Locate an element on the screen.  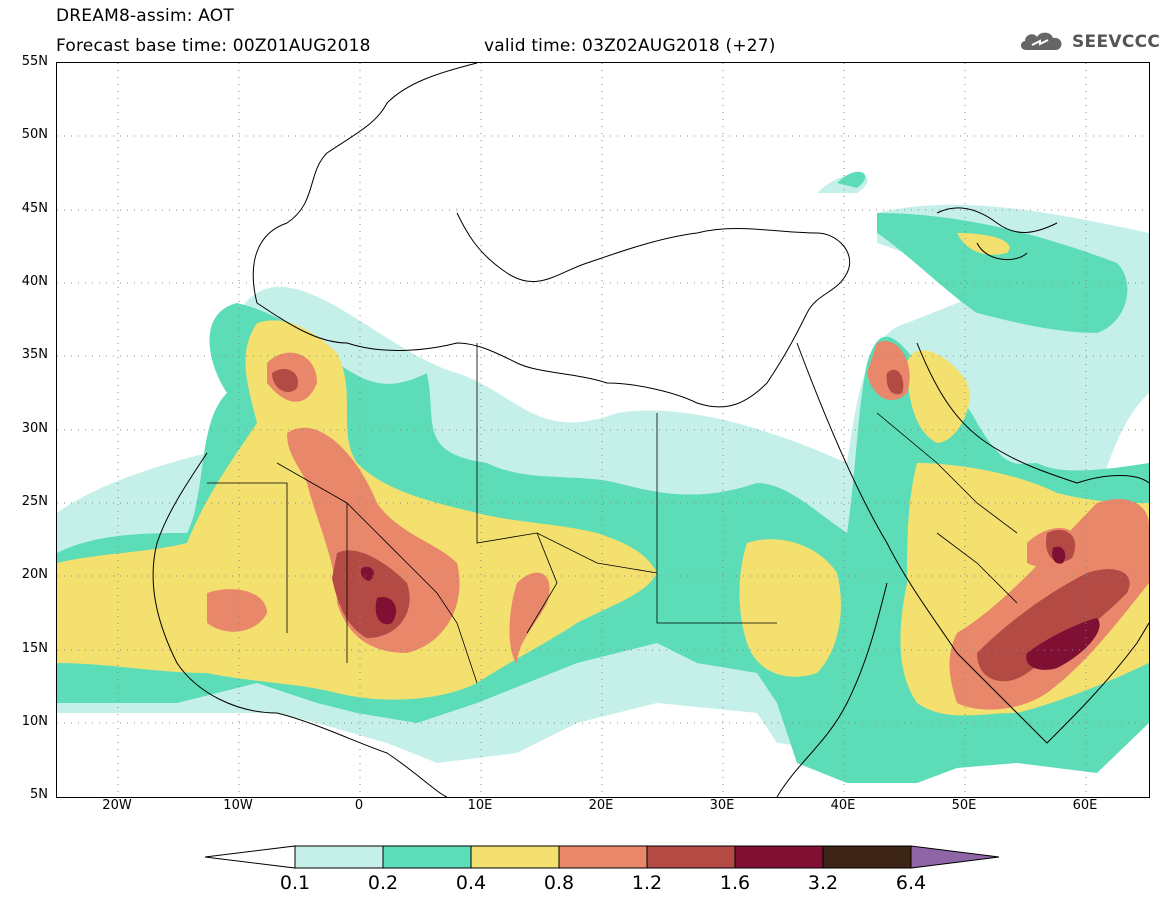
chart-title: DREAM8-assim: AOT is located at coordinates (145, 16).